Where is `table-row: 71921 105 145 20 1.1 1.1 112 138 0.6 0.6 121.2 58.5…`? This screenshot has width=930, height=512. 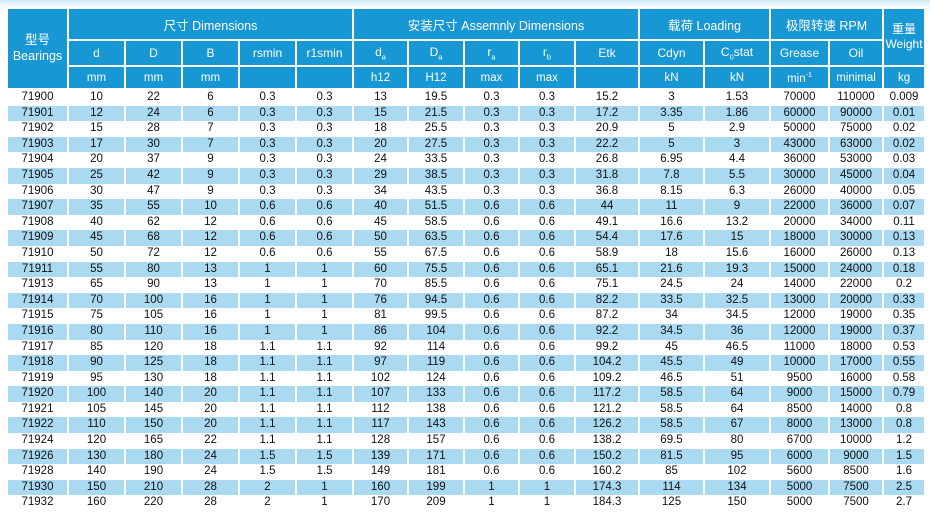
table-row: 71921 105 145 20 1.1 1.1 112 138 0.6 0.6 121.2 58.5… is located at coordinates (466, 409).